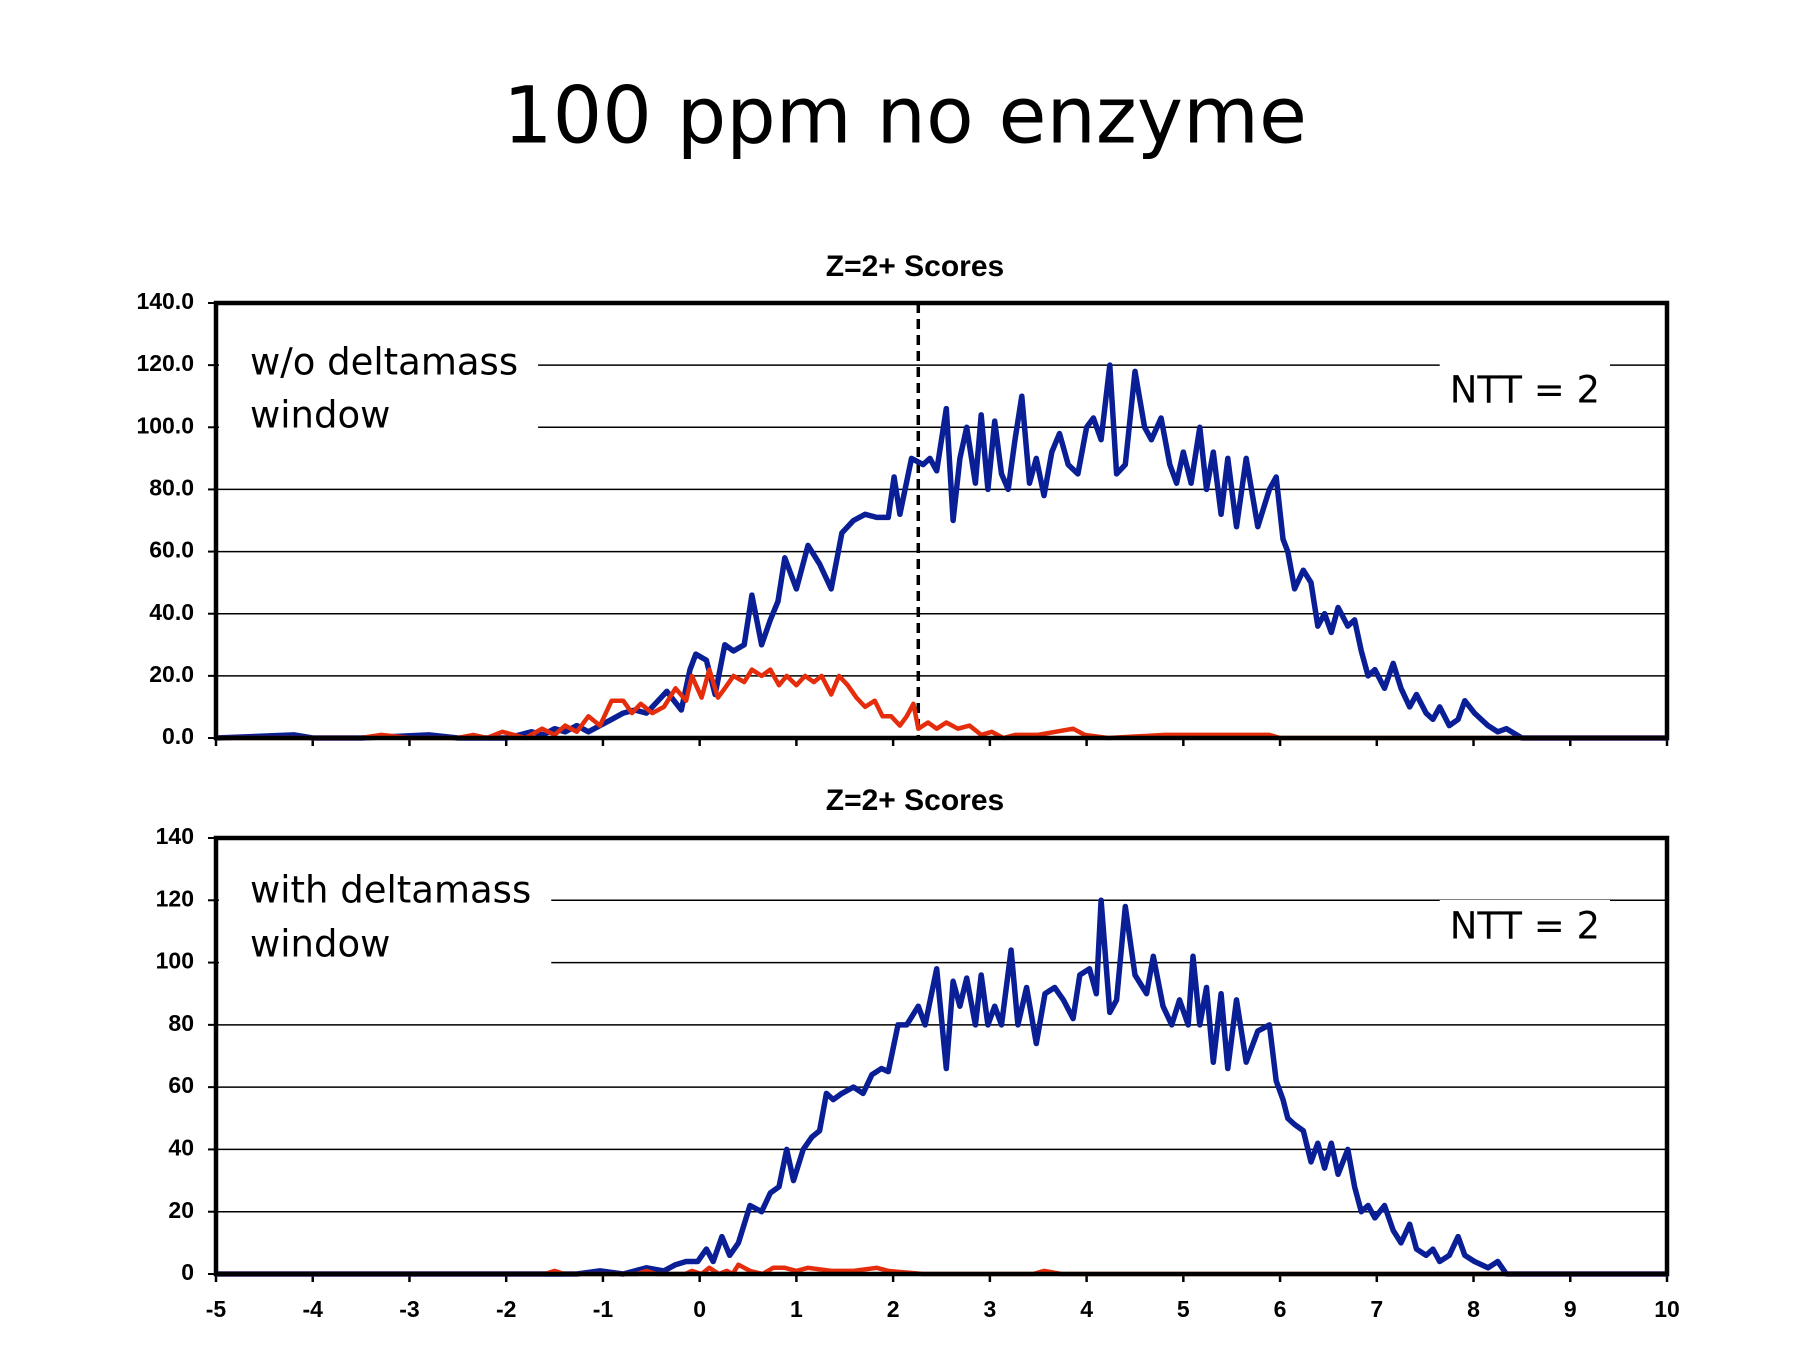  I want to click on y-tick-label: 0.0, so click(178, 736).